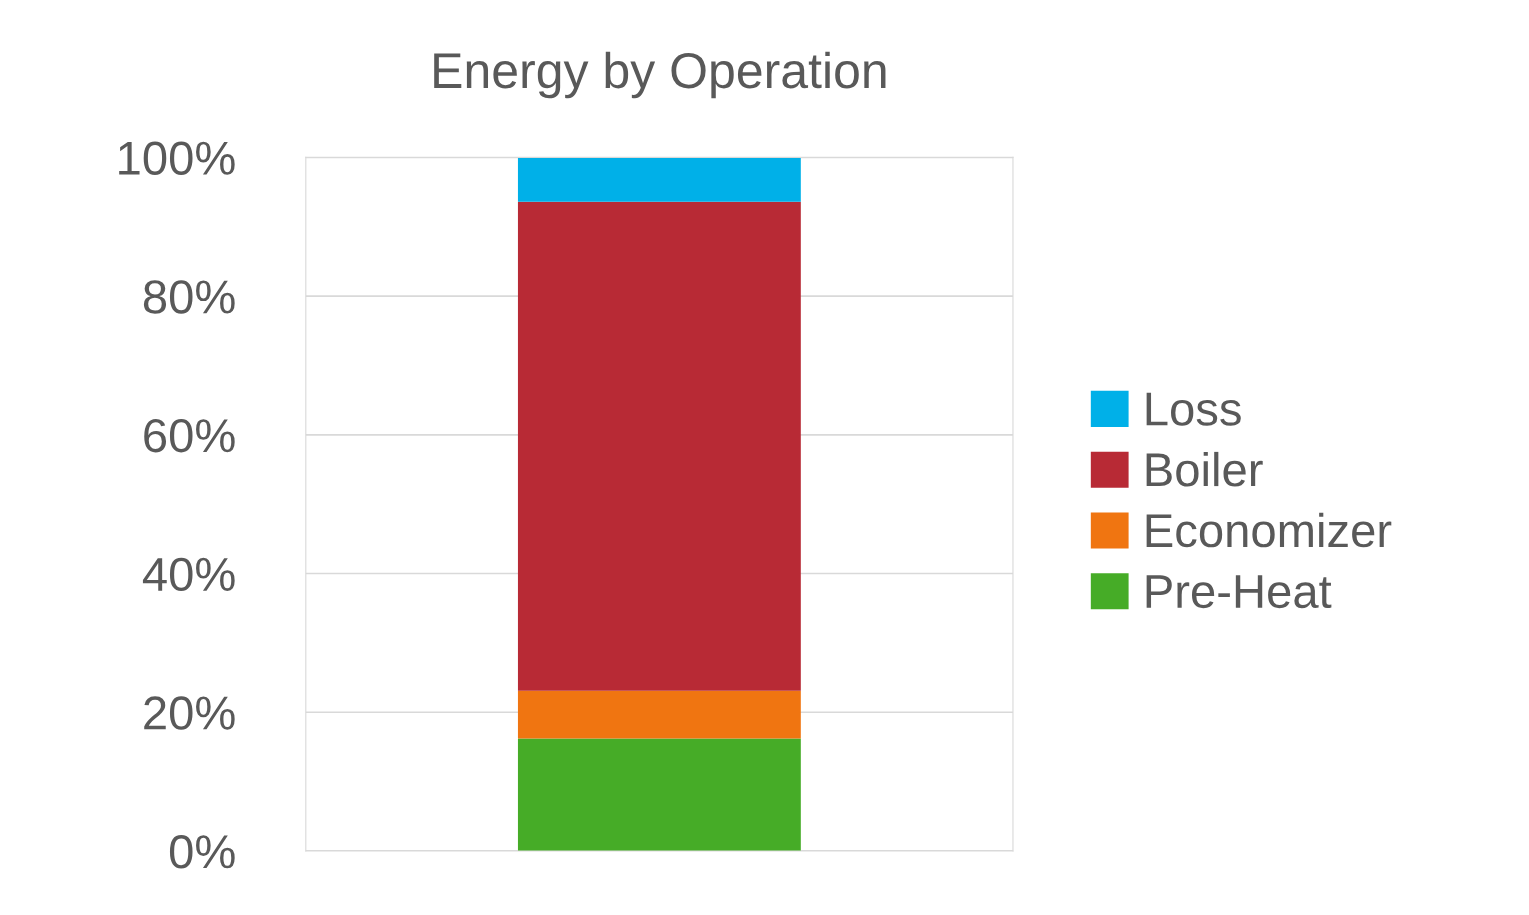 The width and height of the screenshot is (1529, 915). Describe the element at coordinates (189, 713) in the screenshot. I see `y-tick-label: 20%` at that location.